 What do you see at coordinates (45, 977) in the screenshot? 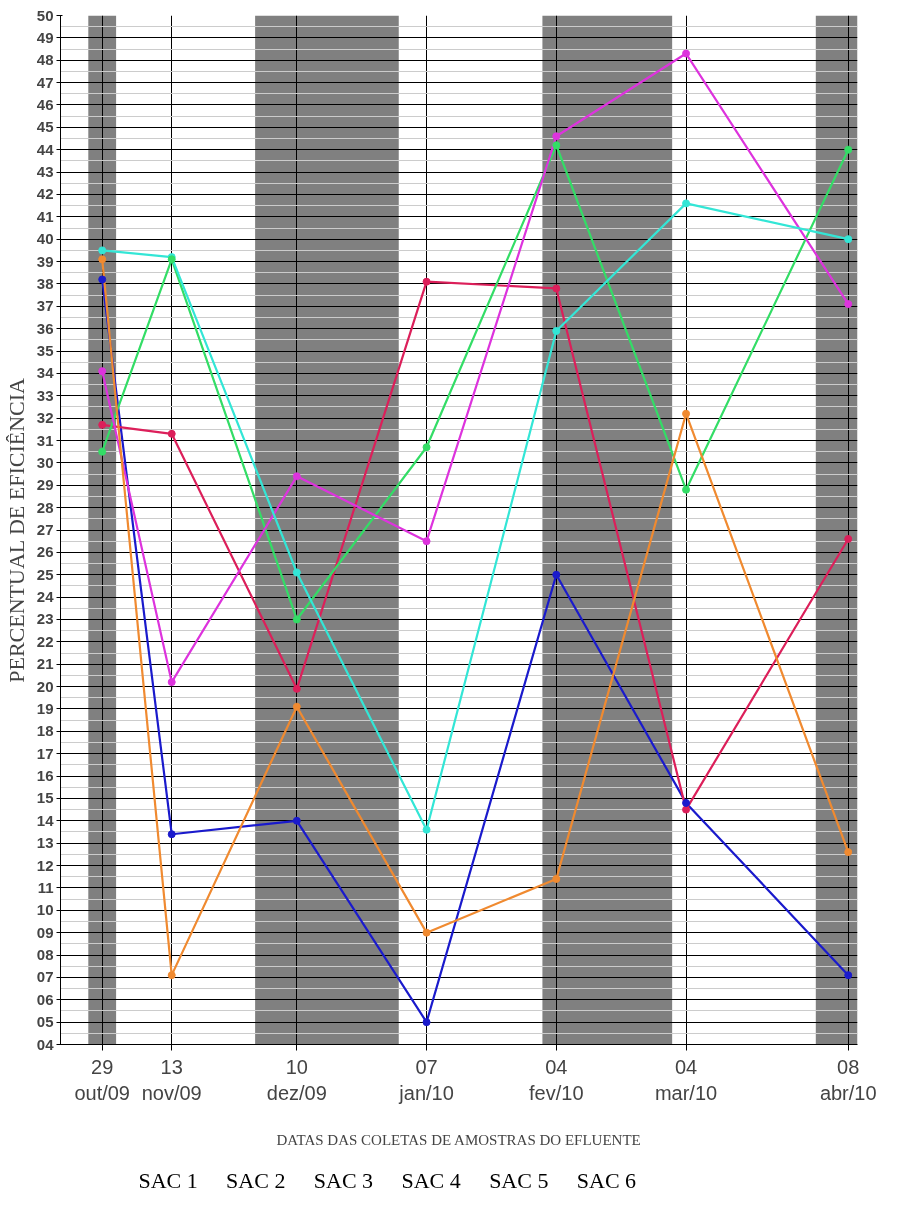
I see `y-tick-label: 07` at bounding box center [45, 977].